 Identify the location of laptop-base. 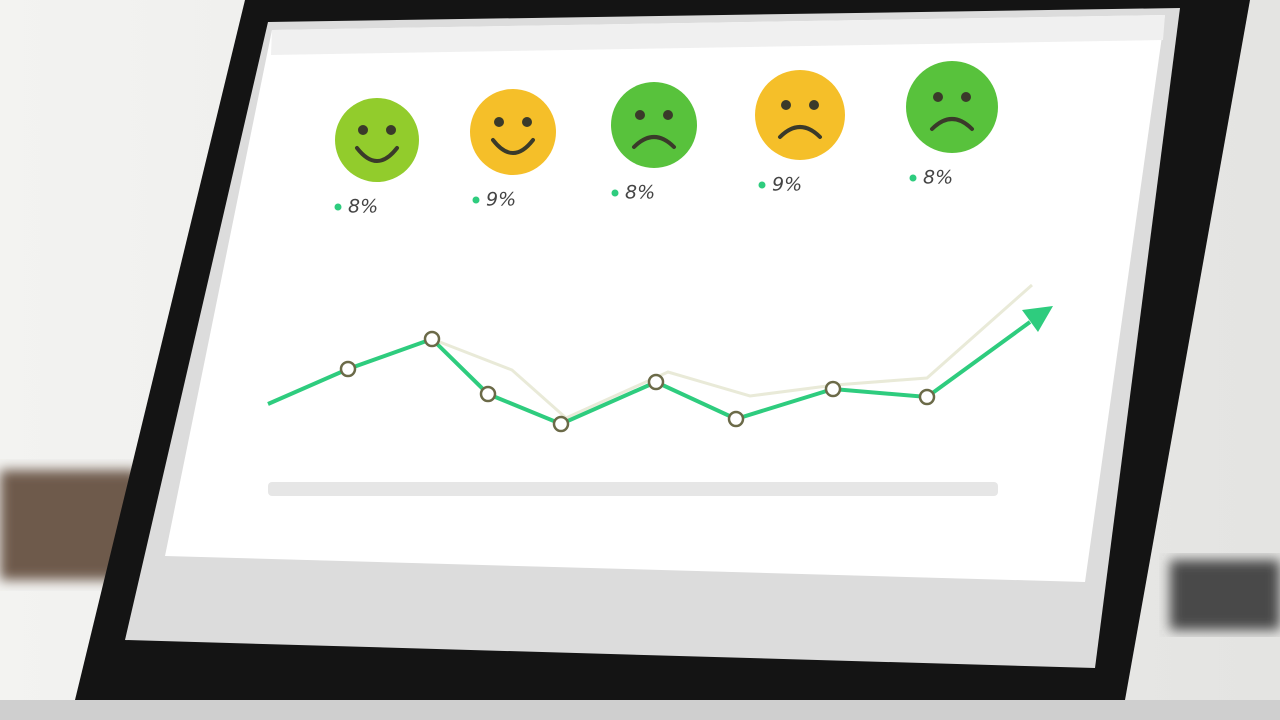
(640, 710).